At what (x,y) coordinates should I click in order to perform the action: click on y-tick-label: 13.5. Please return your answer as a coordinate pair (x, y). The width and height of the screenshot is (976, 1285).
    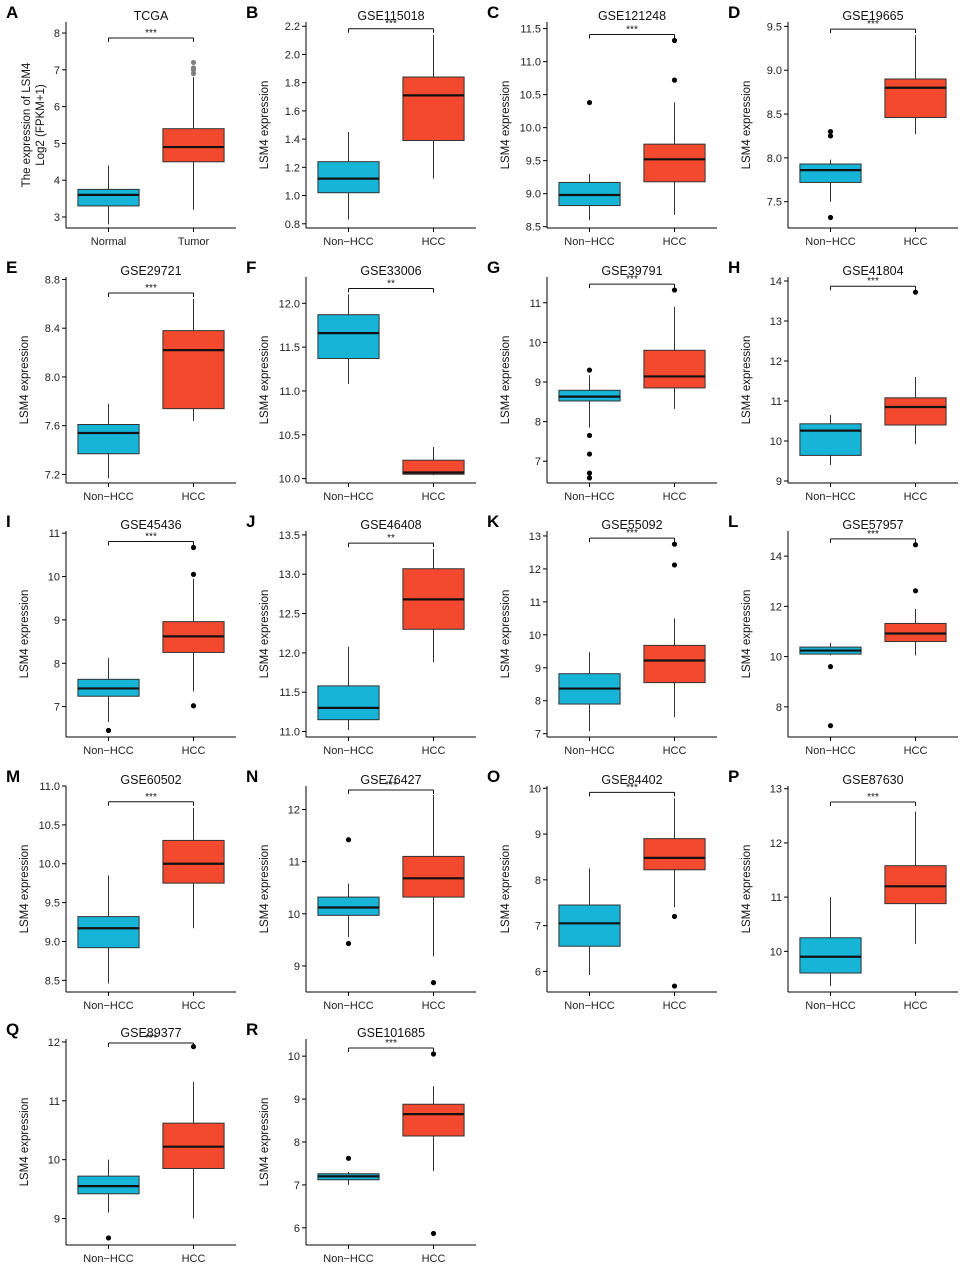
    Looking at the image, I should click on (289, 536).